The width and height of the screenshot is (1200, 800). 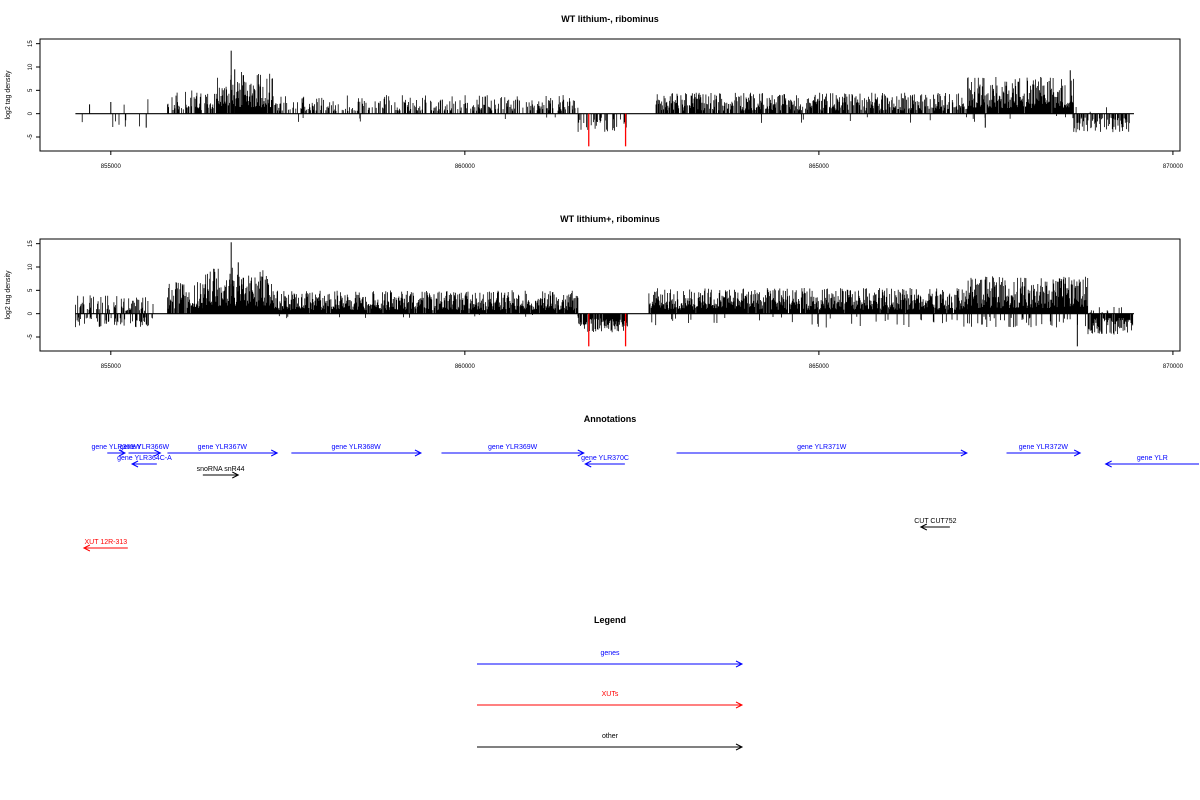 I want to click on annotation-feature: gene YLR368W, so click(x=357, y=450).